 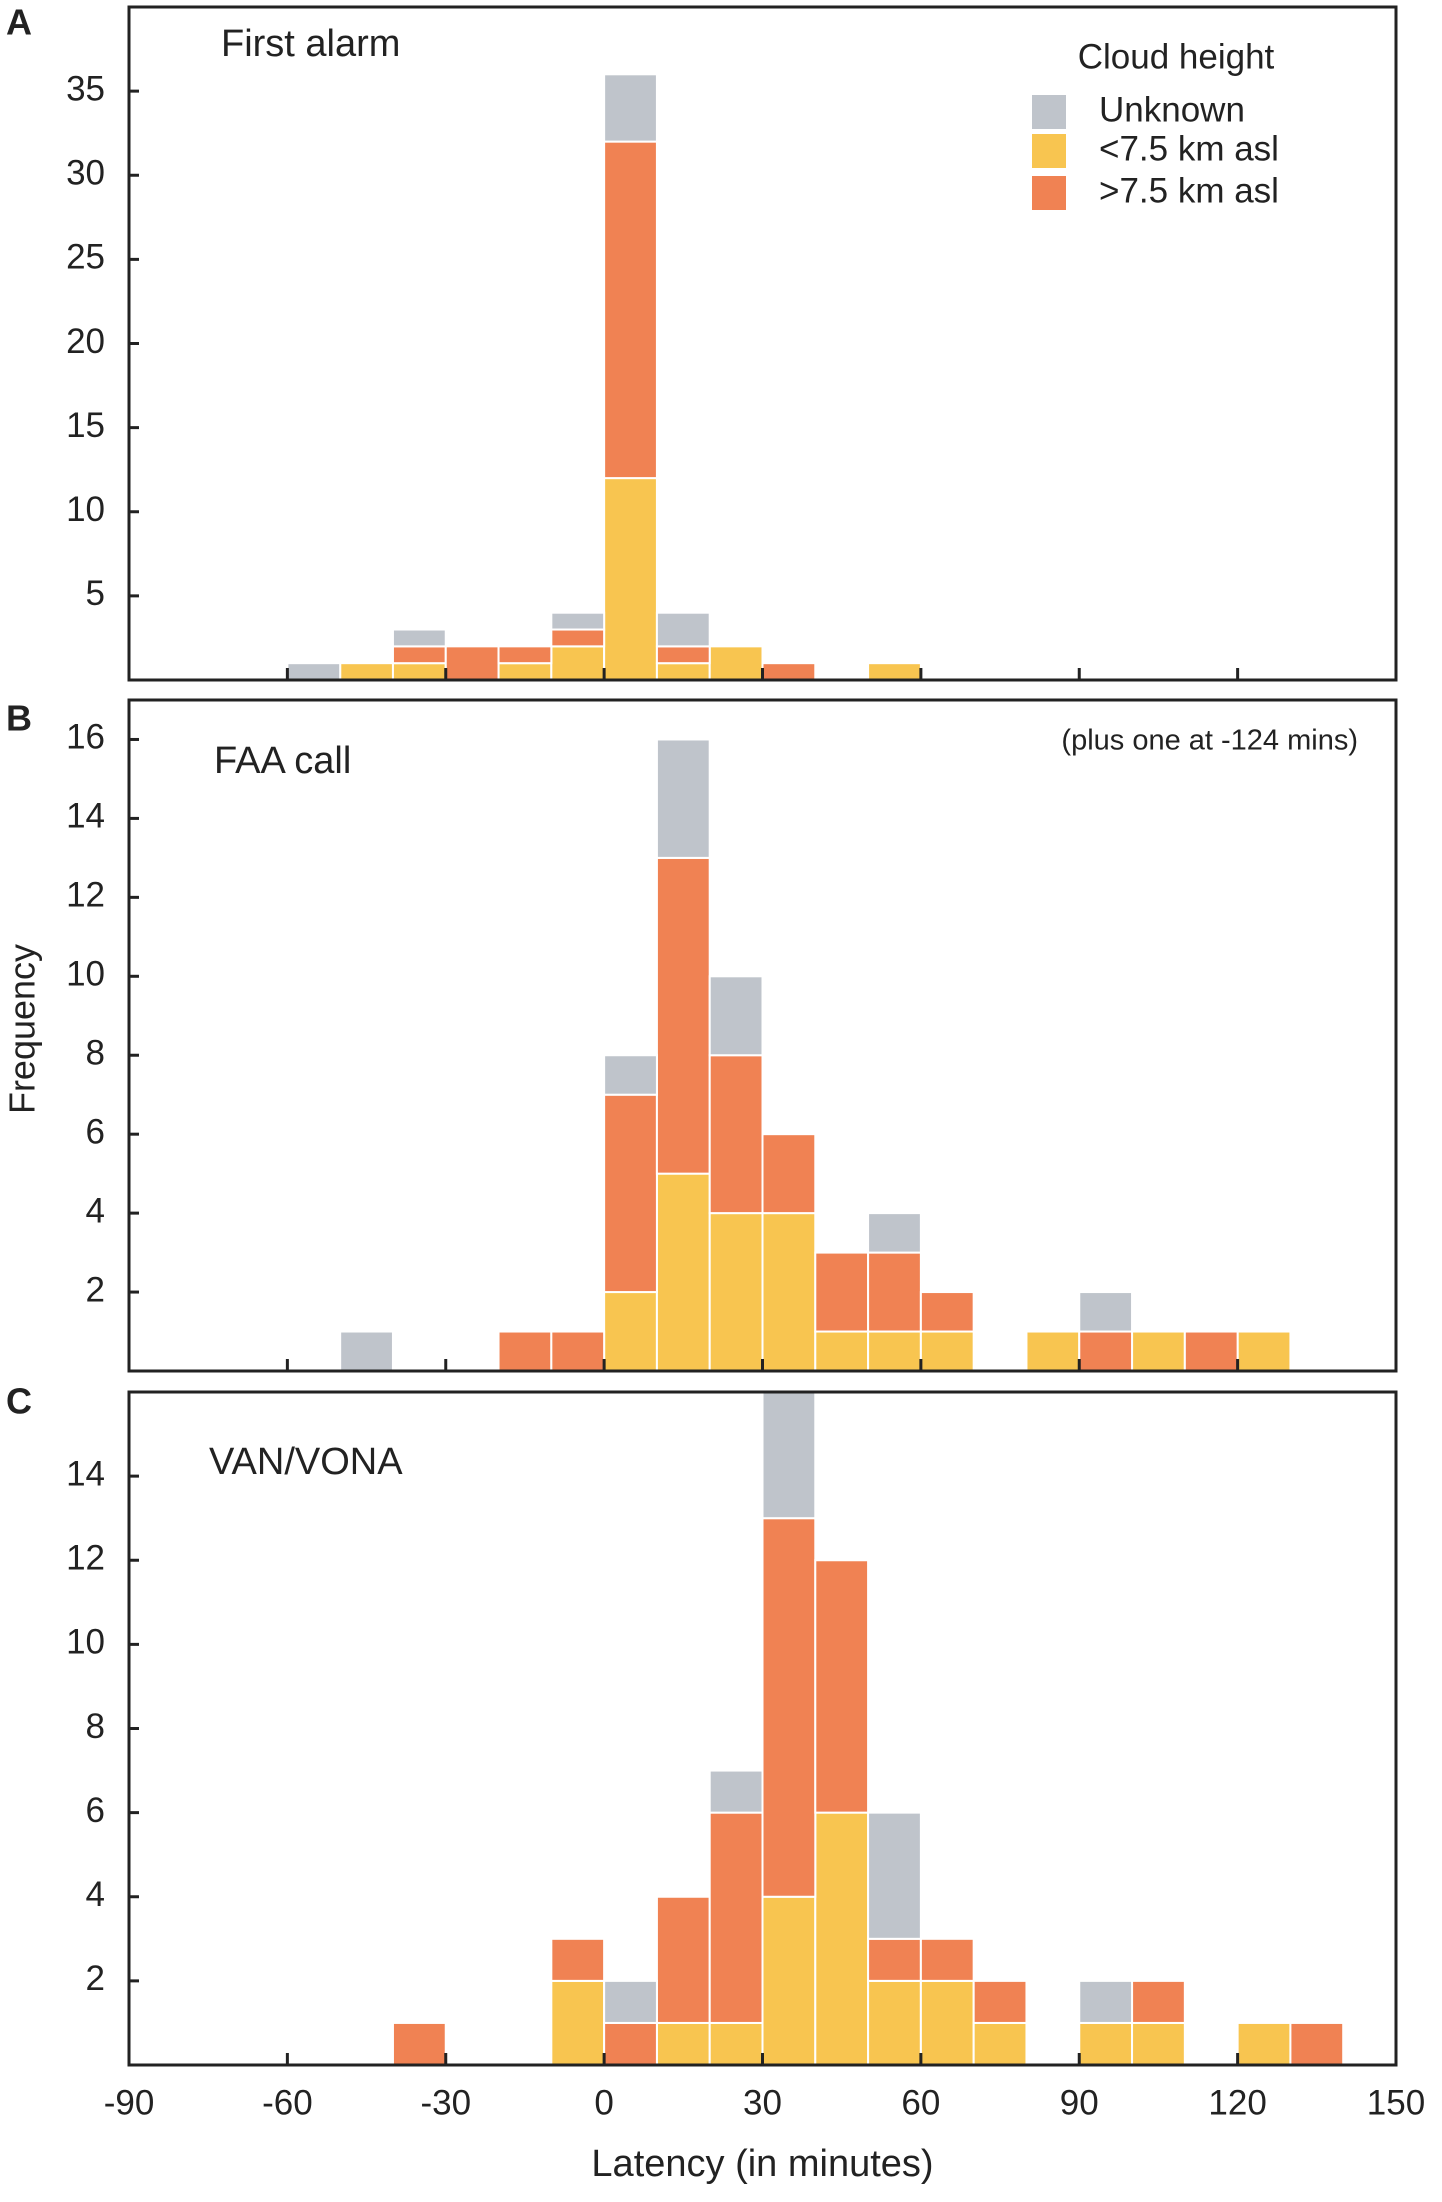 I want to click on legend-label: <7.5 km asl, so click(x=1189, y=148).